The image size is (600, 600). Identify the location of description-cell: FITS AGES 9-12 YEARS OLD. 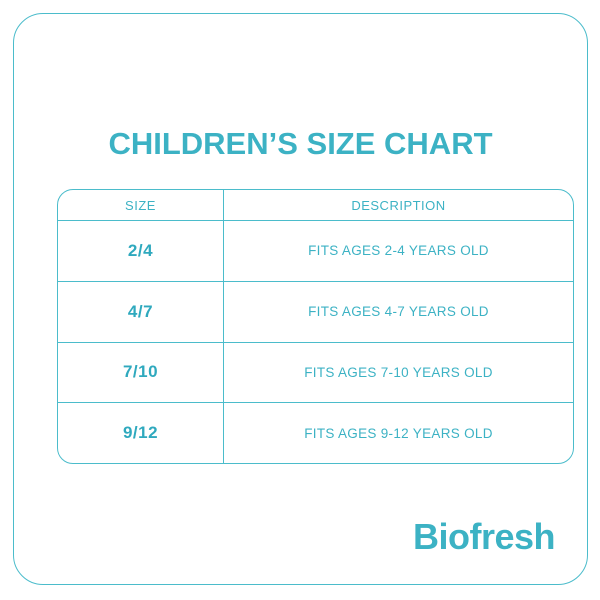
(398, 433).